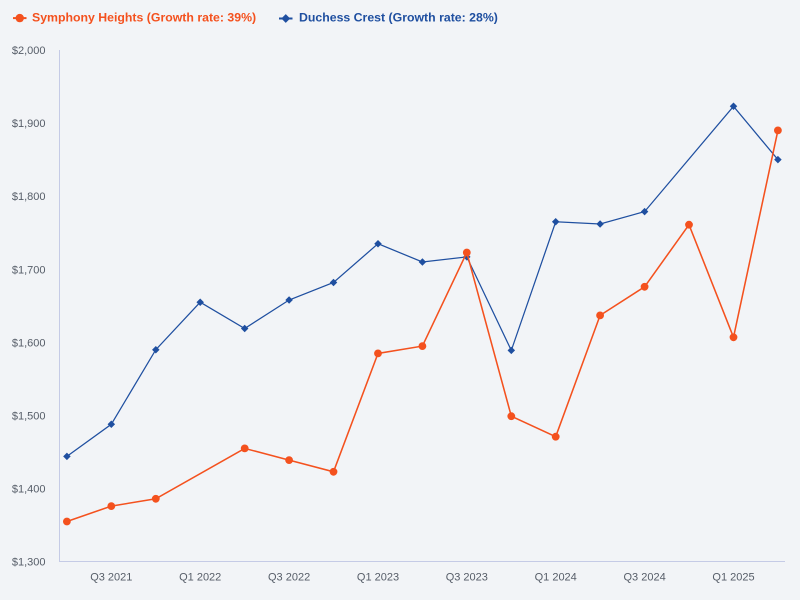  Describe the element at coordinates (29, 51) in the screenshot. I see `svg-text: $2,000` at that location.